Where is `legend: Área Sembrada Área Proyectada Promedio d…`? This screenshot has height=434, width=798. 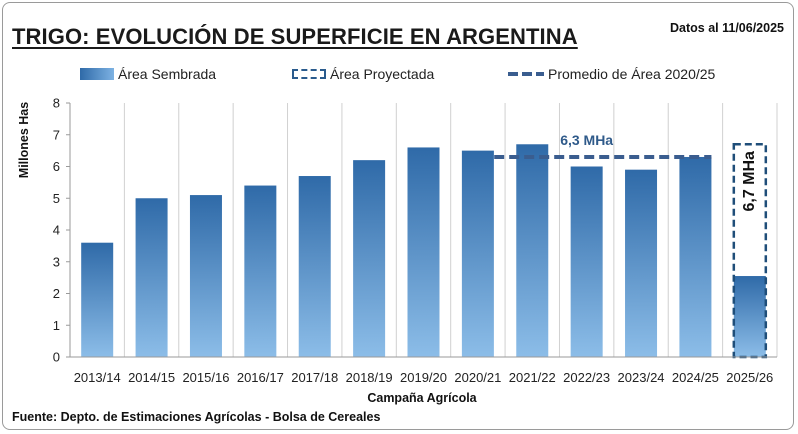 legend: Área Sembrada Área Proyectada Promedio d… is located at coordinates (399, 76).